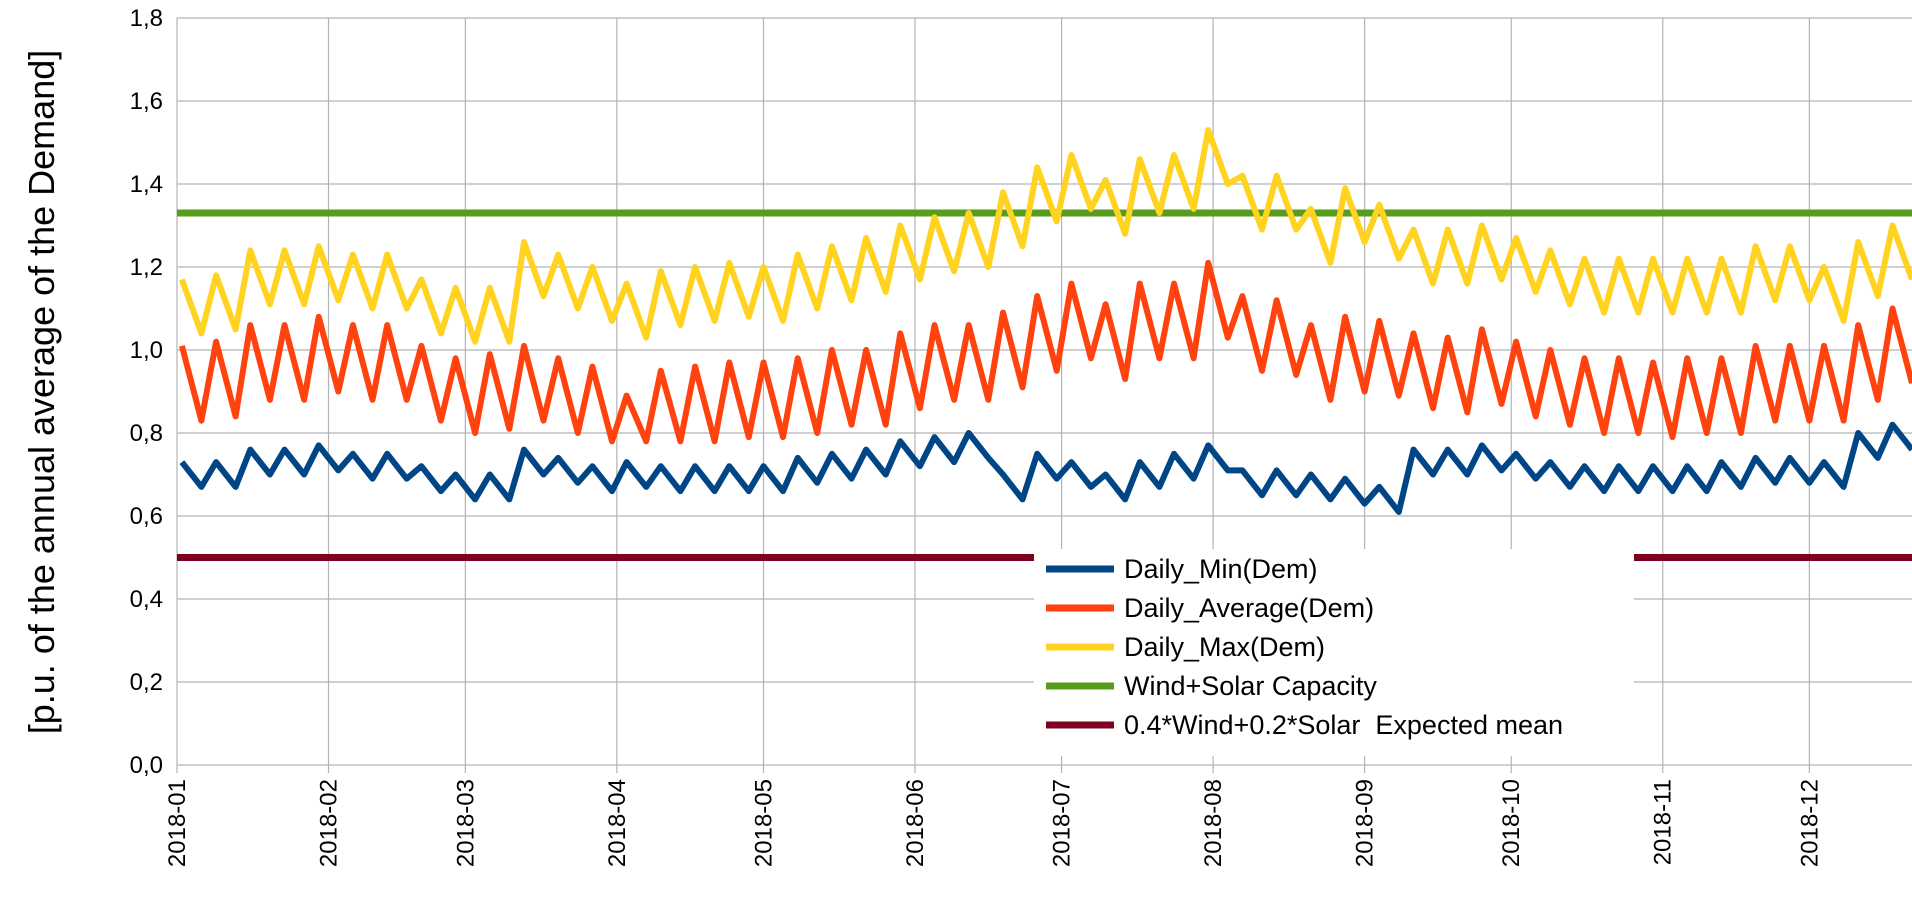 The height and width of the screenshot is (898, 1912). I want to click on x-tick-label: 2018-06, so click(915, 823).